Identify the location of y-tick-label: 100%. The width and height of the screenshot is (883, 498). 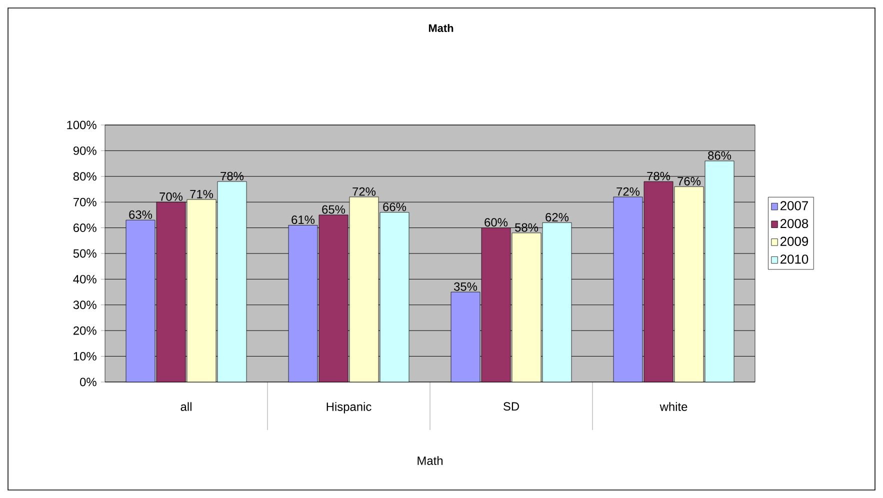
(81, 125).